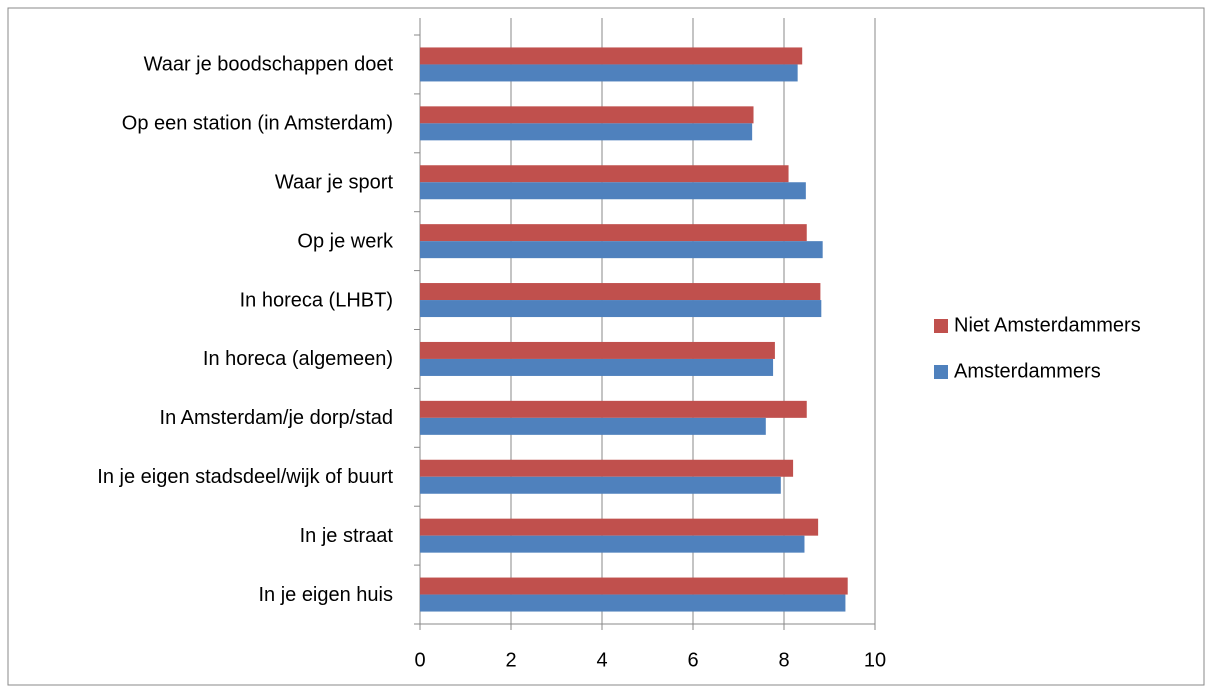 This screenshot has width=1206, height=687. Describe the element at coordinates (1027, 371) in the screenshot. I see `legend-label: Amsterdammers` at that location.